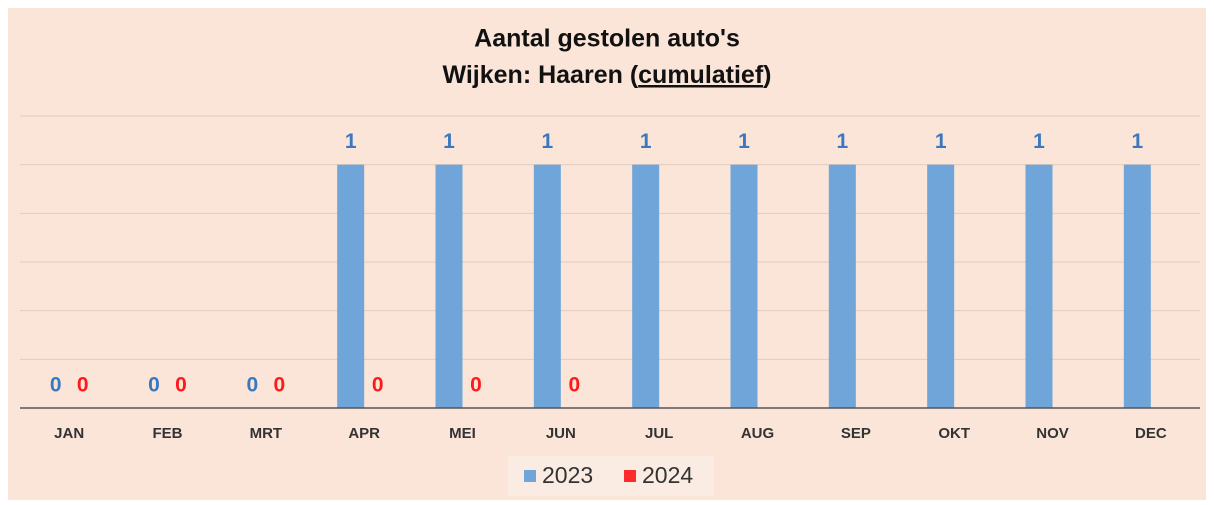 This screenshot has height=505, width=1214. I want to click on x-tick-label: MRT, so click(266, 433).